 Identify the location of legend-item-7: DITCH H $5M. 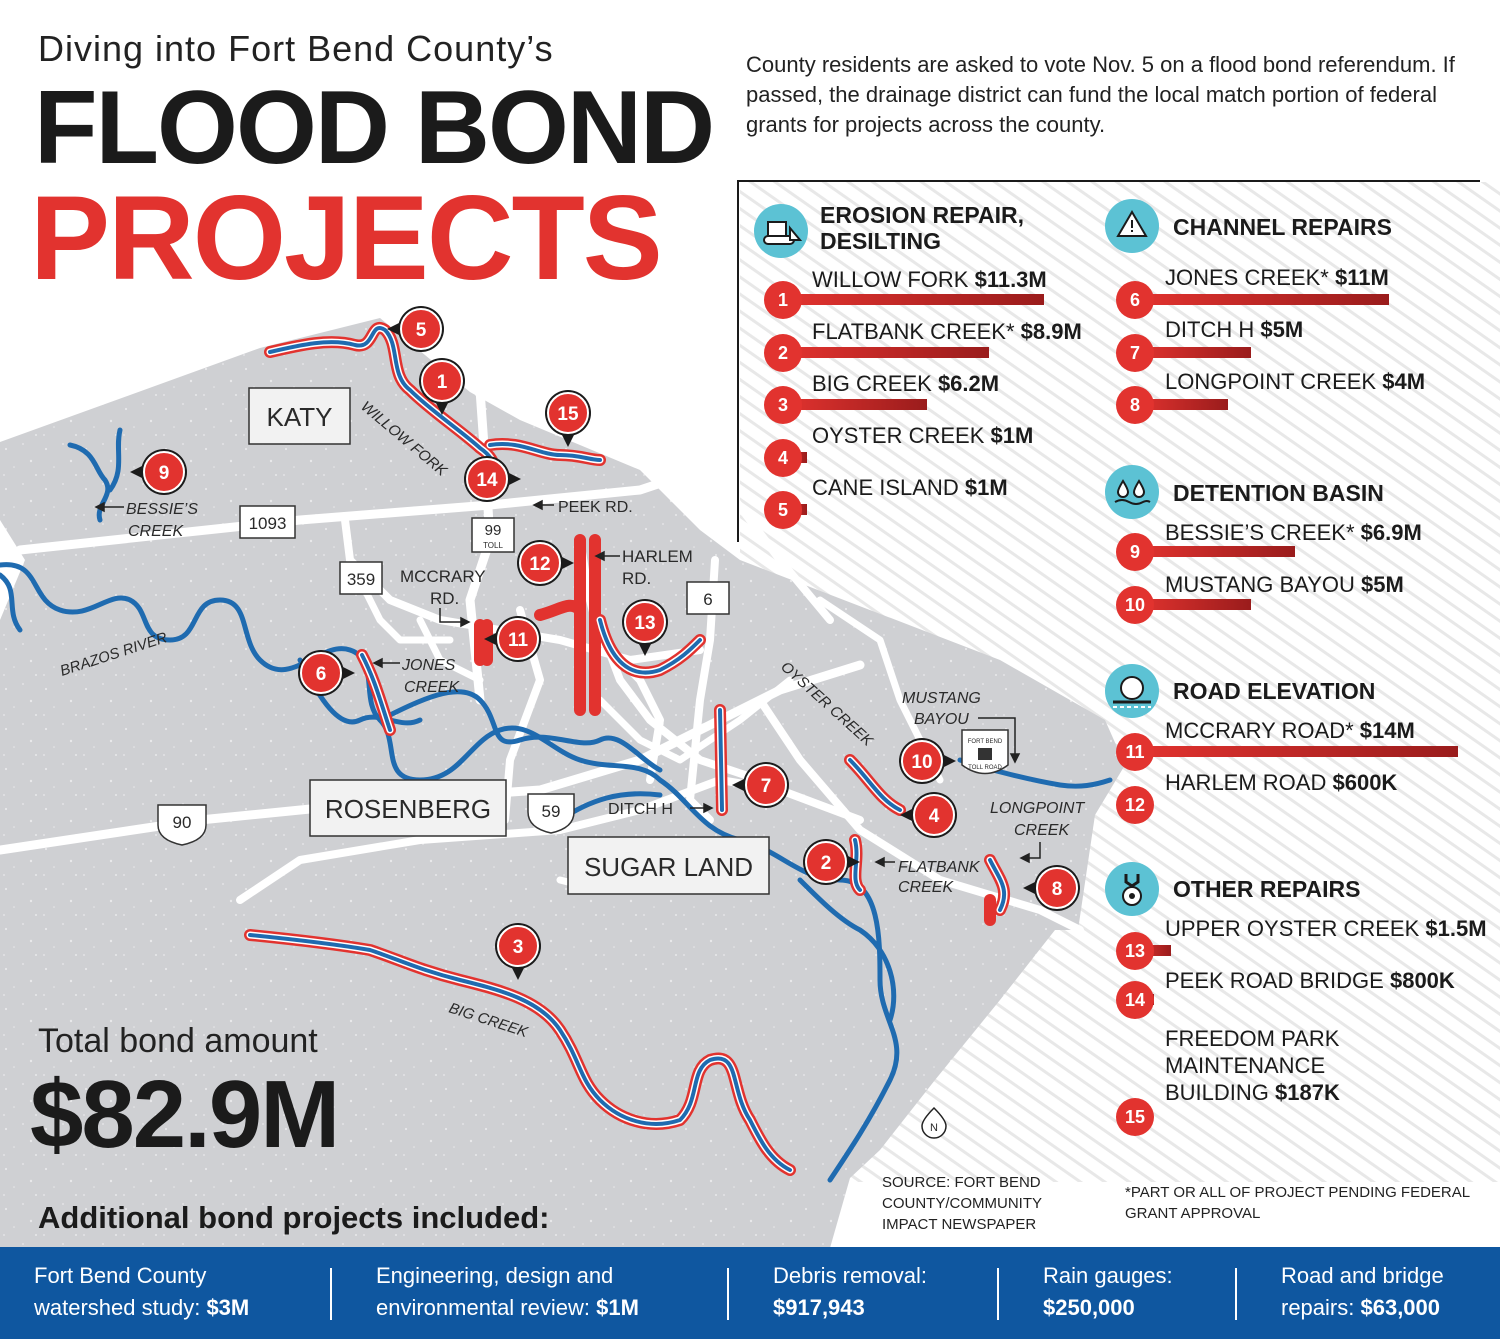
(1234, 329).